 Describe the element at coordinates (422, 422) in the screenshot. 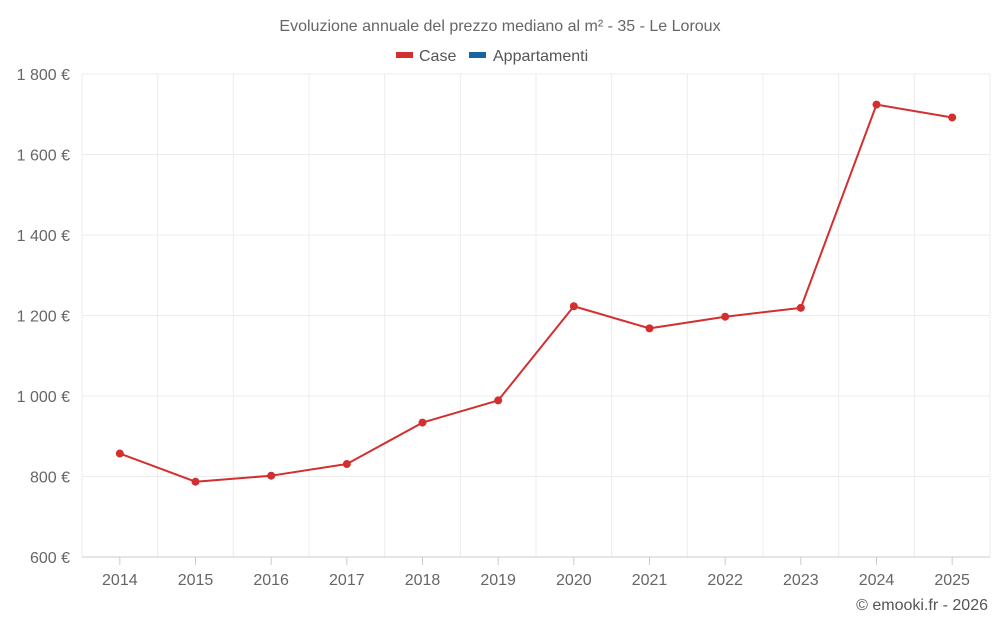

I see `data-point-2018` at that location.